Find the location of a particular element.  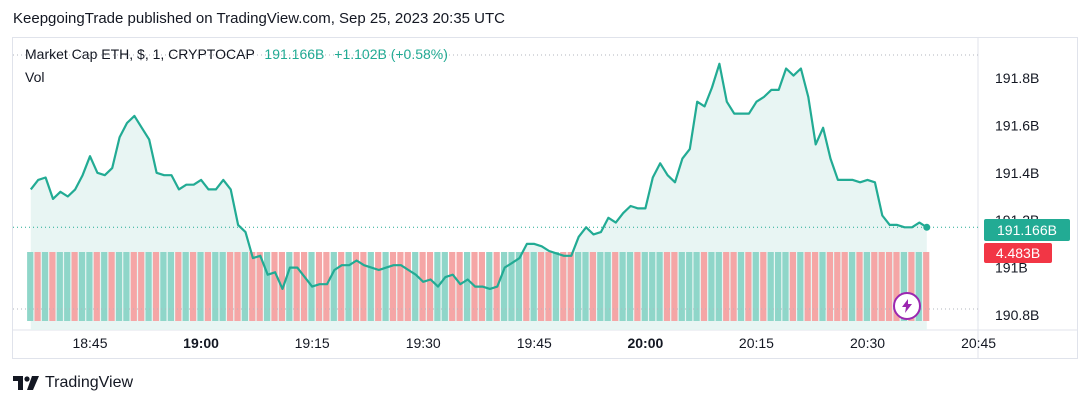

y-tick-label: 190.8B is located at coordinates (1017, 315).